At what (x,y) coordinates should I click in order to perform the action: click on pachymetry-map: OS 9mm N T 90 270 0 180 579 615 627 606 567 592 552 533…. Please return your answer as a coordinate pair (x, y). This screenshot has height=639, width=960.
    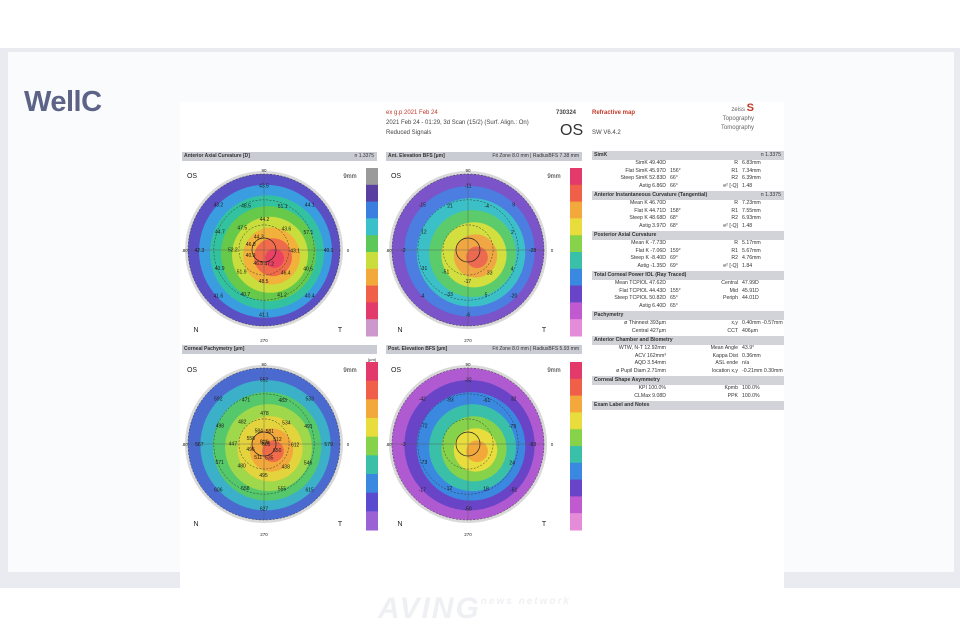
    Looking at the image, I should click on (282, 447).